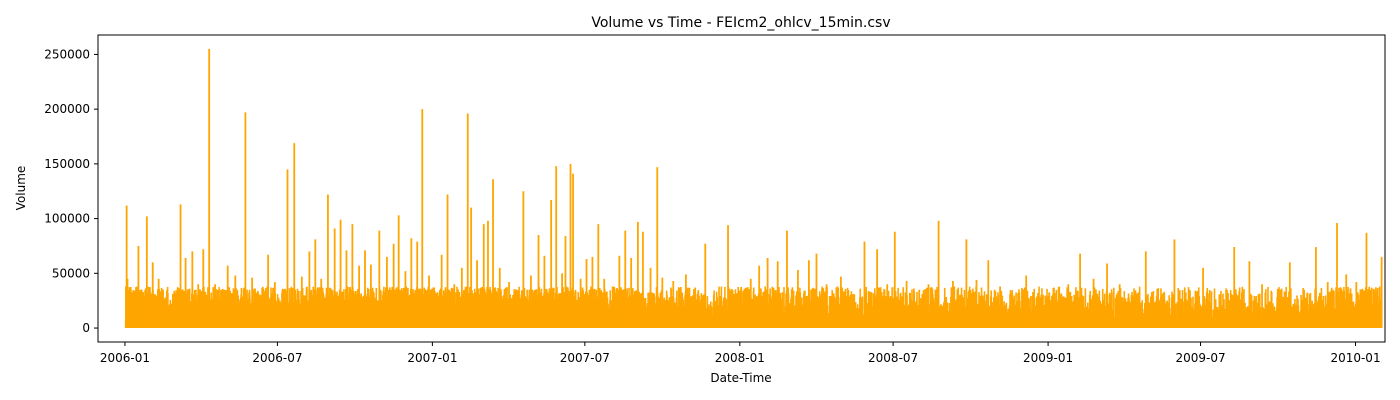 The width and height of the screenshot is (1400, 400). I want to click on y-tick-label: 200000, so click(67, 109).